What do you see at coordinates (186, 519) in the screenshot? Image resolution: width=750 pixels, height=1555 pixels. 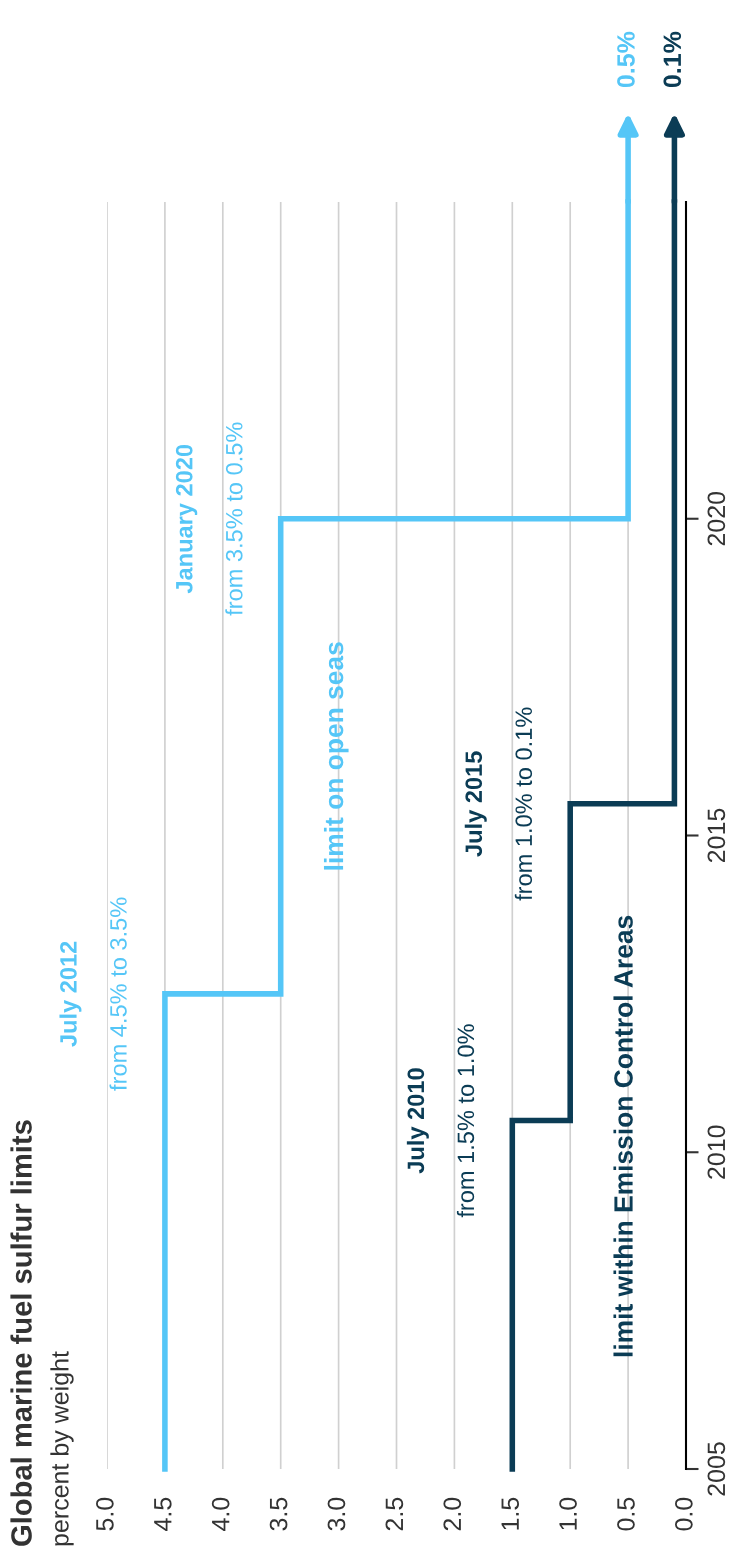 I see `annotation: January 2020` at bounding box center [186, 519].